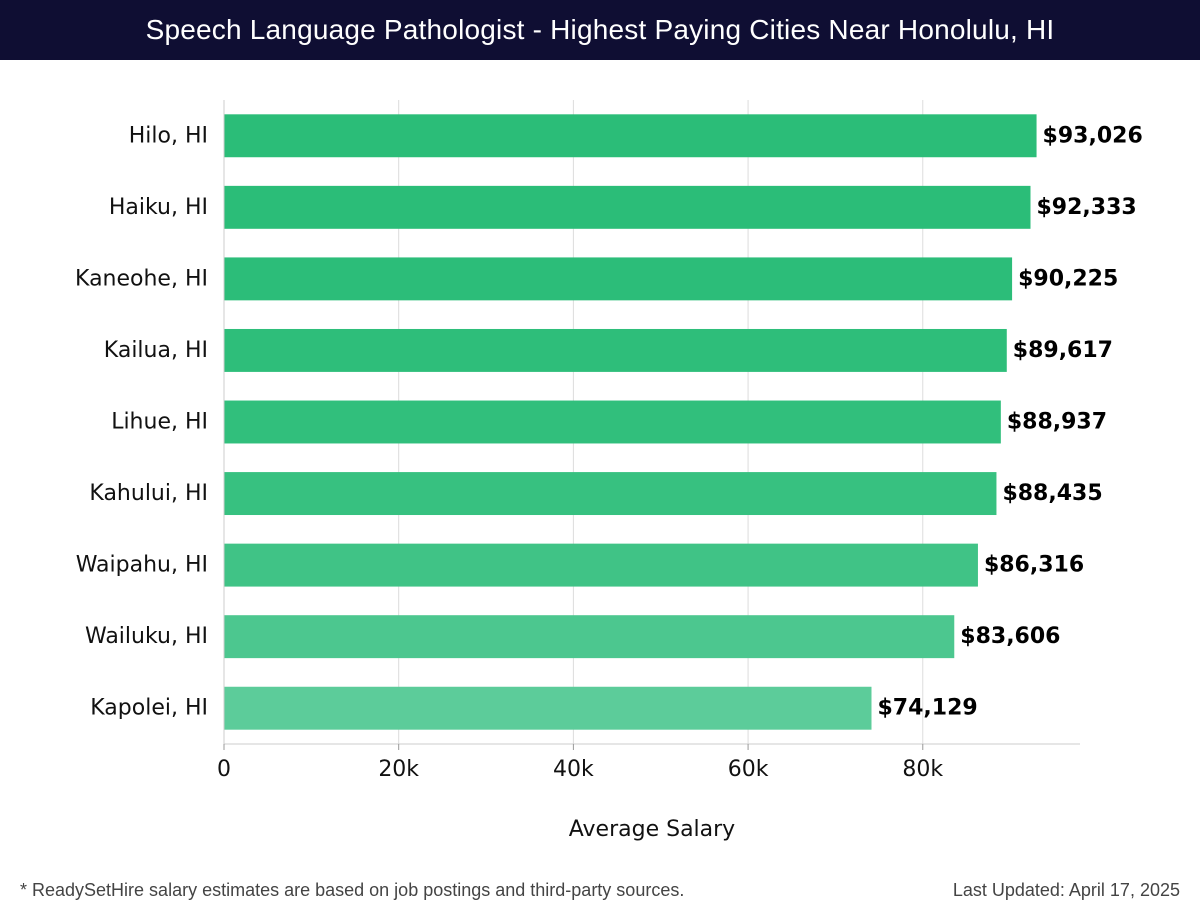  Describe the element at coordinates (1034, 565) in the screenshot. I see `value-label: $86,316` at that location.